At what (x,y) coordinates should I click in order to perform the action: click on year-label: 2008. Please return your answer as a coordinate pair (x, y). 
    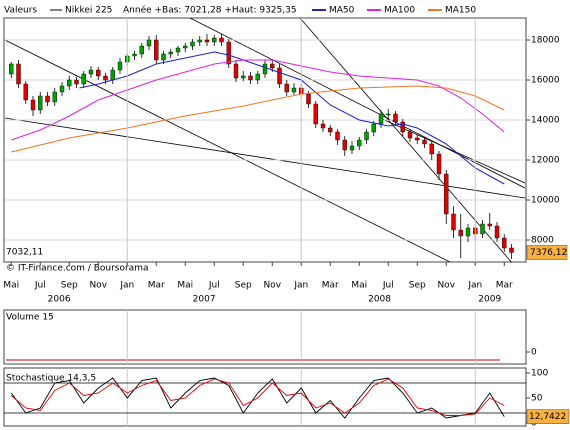
    Looking at the image, I should click on (379, 300).